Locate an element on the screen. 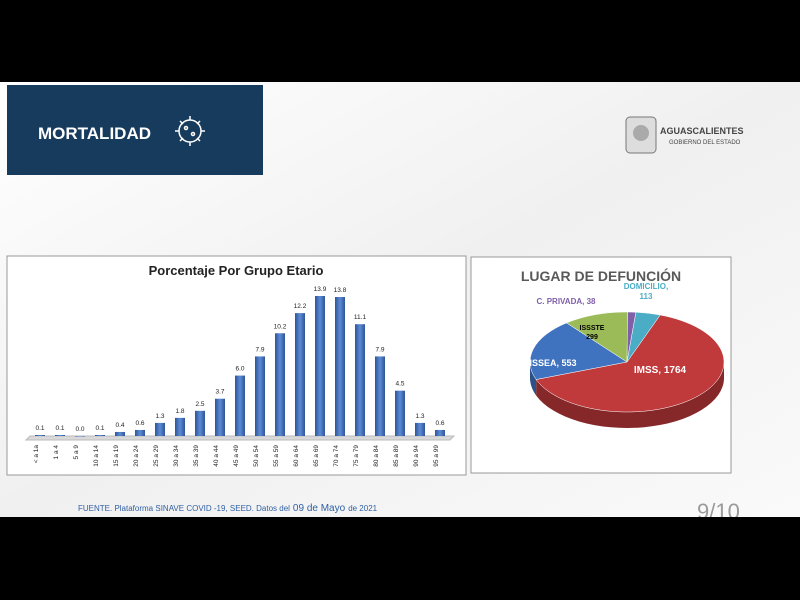 The image size is (800, 600). value-label: 11.1 is located at coordinates (360, 317).